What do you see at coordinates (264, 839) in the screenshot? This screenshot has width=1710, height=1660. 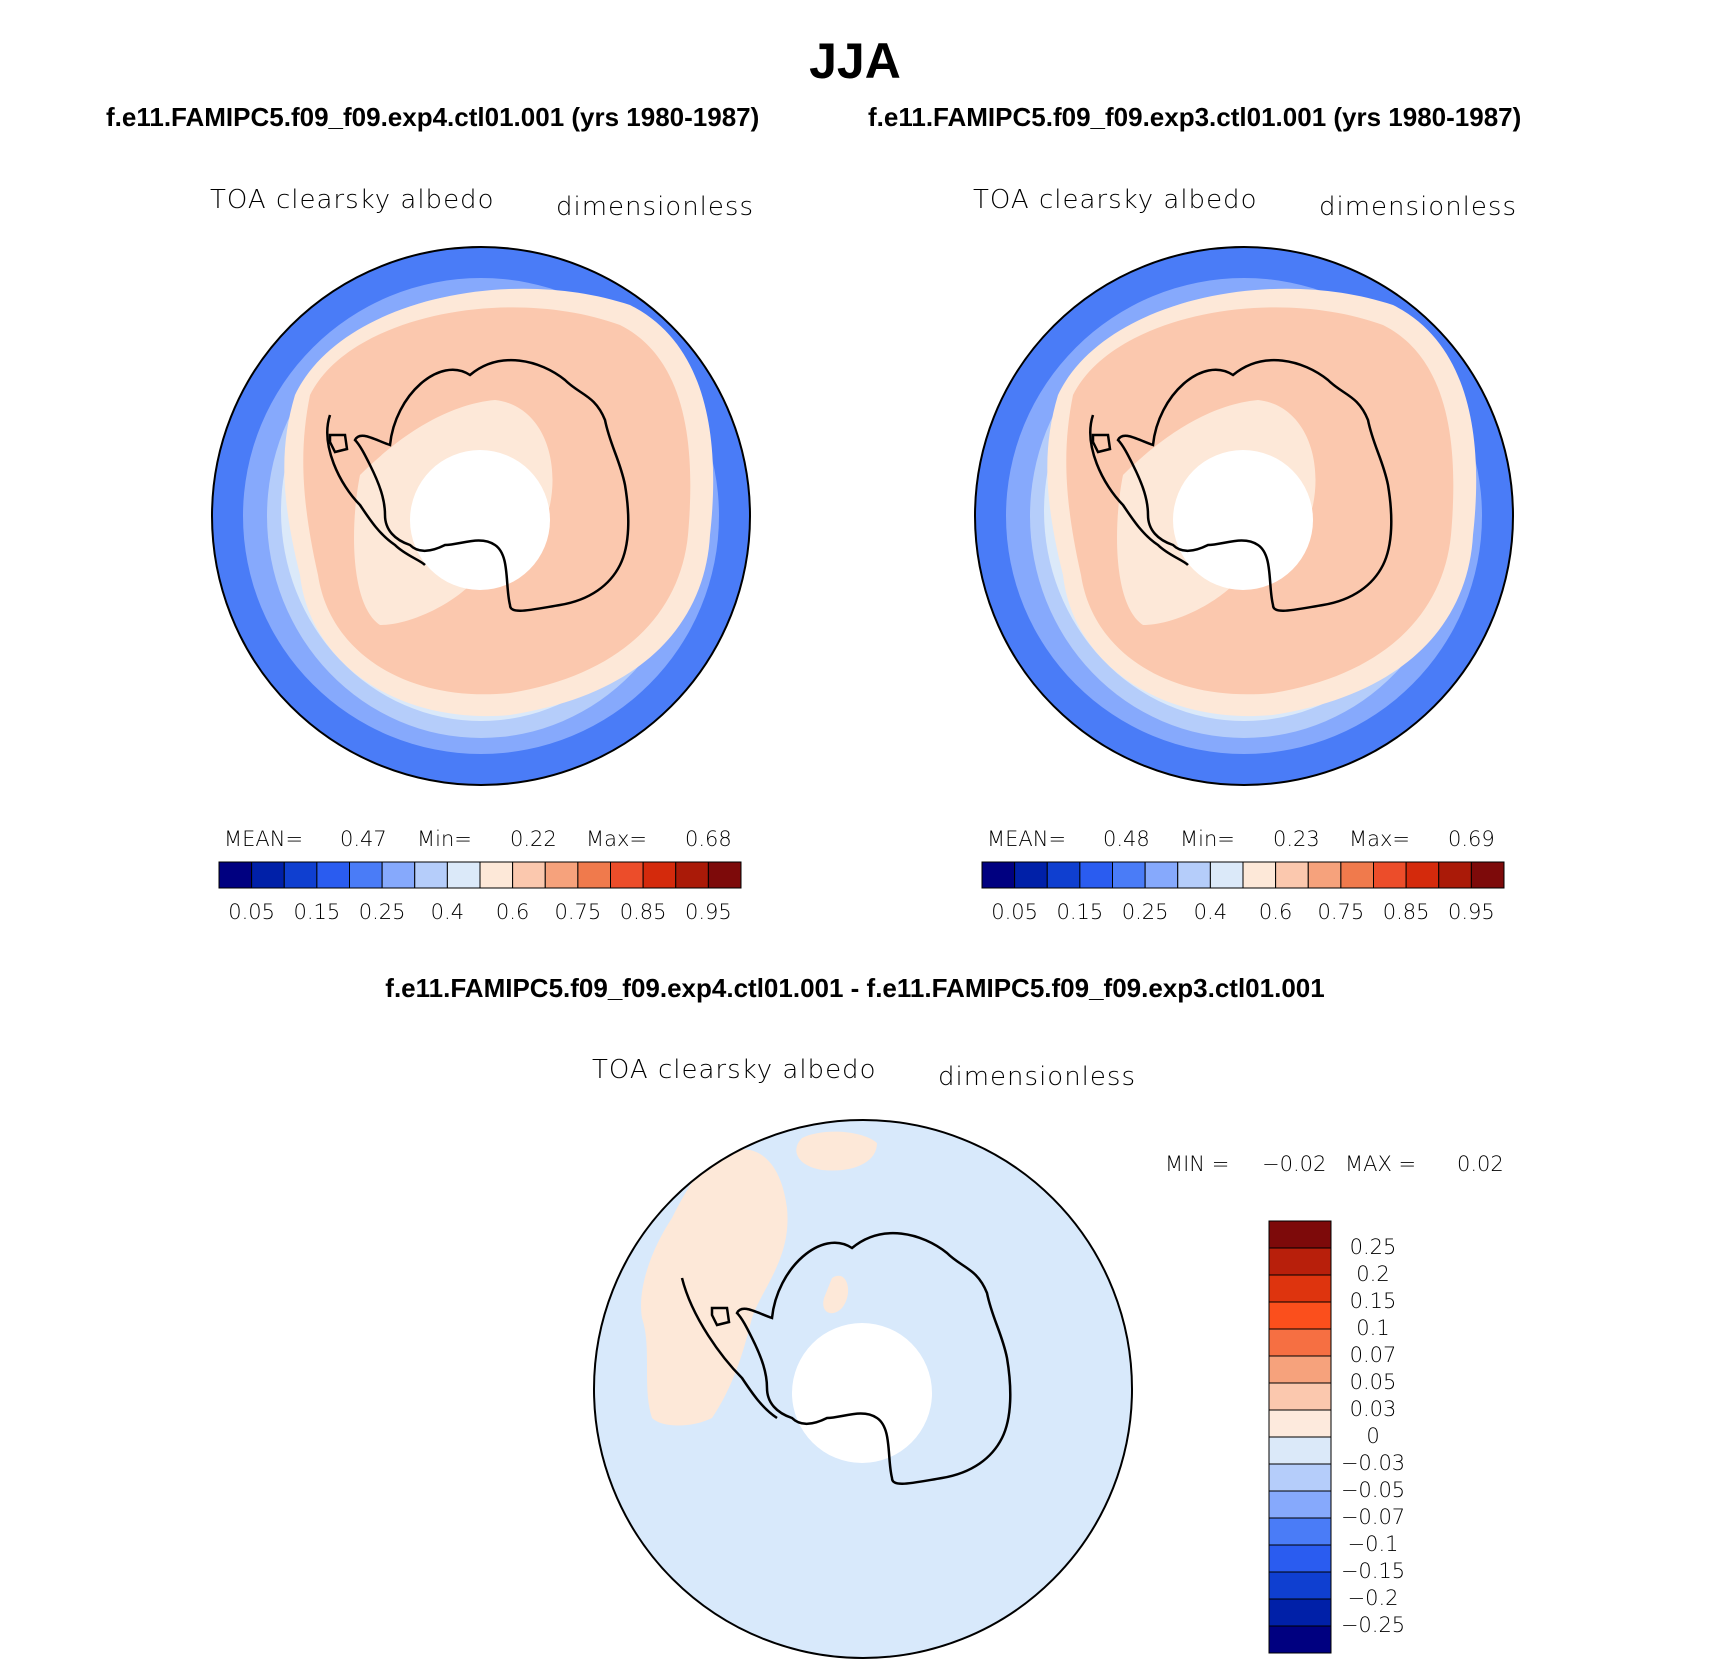 I see `mean-label-left: MEAN=` at bounding box center [264, 839].